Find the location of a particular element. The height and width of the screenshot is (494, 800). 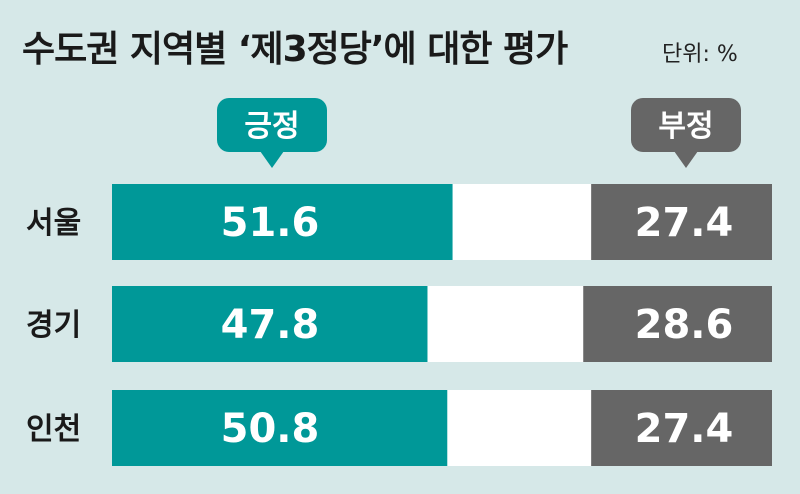

chart-title: 수도권 지역별 ‘제3정당’에 대한 평가 is located at coordinates (295, 49).